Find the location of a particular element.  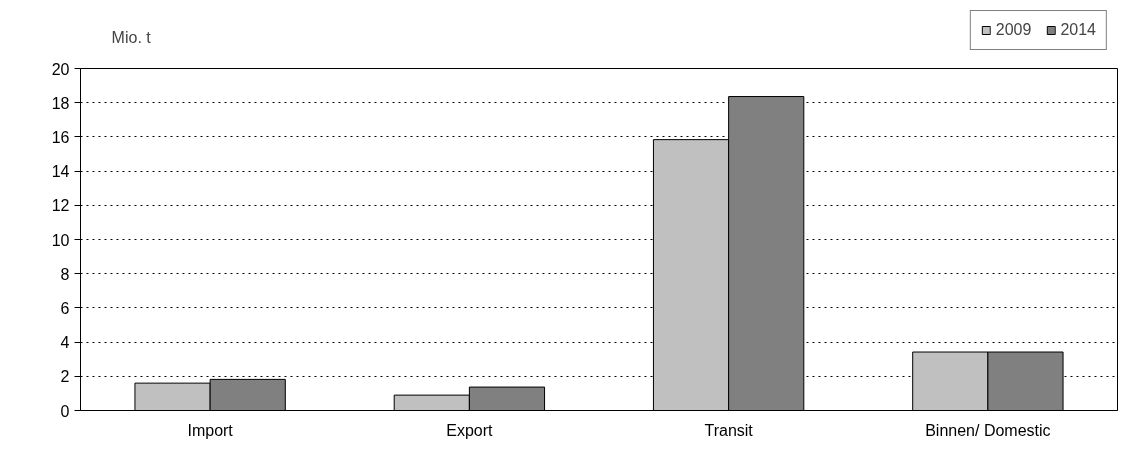

x-tick-label: Binnen/ Domestic is located at coordinates (988, 430).